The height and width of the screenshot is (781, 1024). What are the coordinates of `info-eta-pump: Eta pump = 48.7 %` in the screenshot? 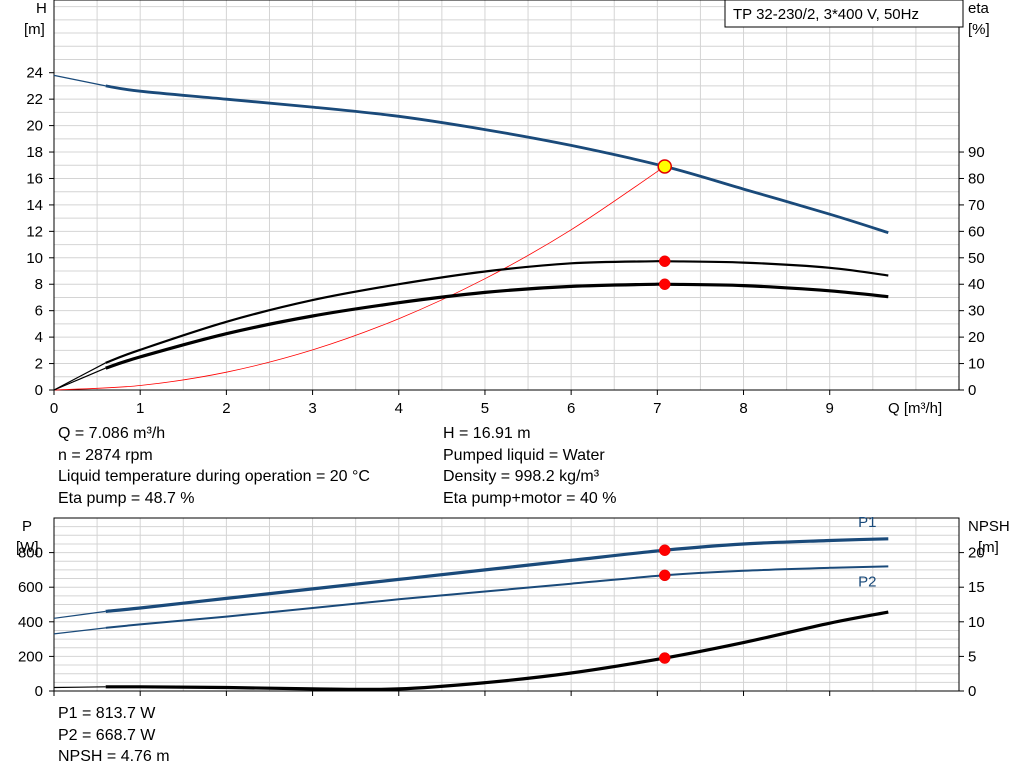 It's located at (126, 498).